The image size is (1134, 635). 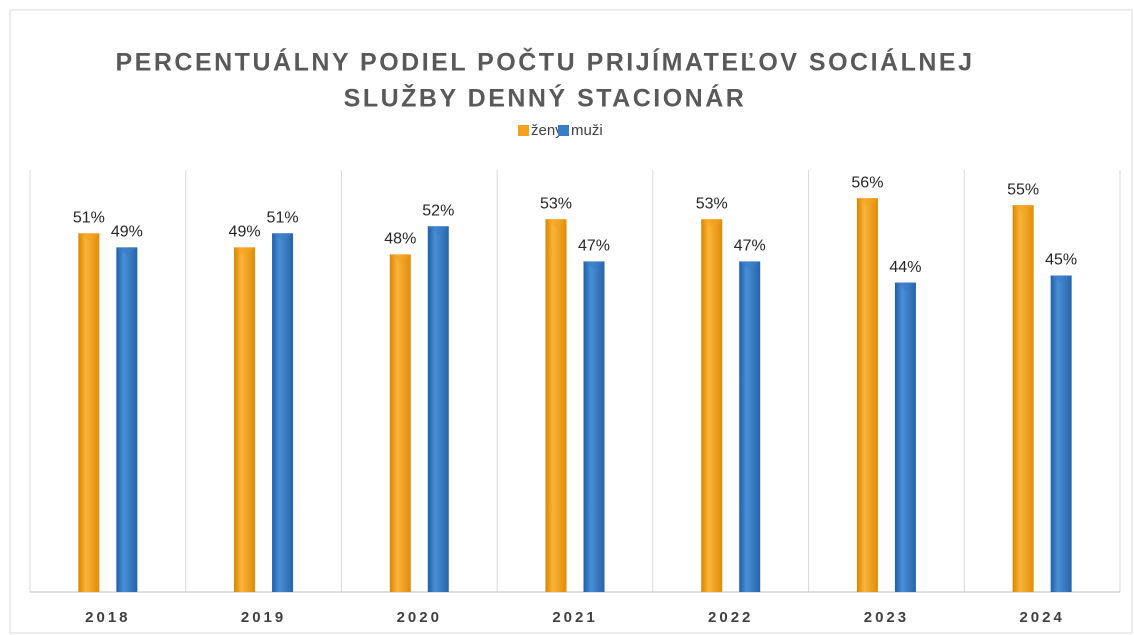 I want to click on x-tick-label: 2022, so click(x=730, y=617).